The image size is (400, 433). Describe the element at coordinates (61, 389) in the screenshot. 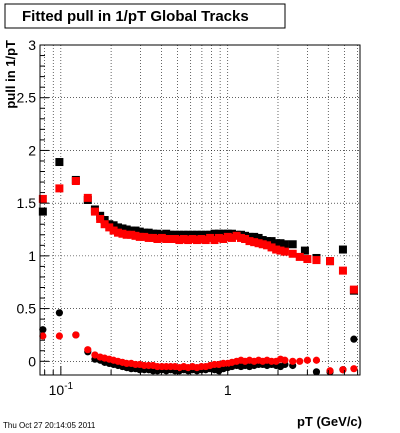

I see `x-tick-label: 10-1` at that location.